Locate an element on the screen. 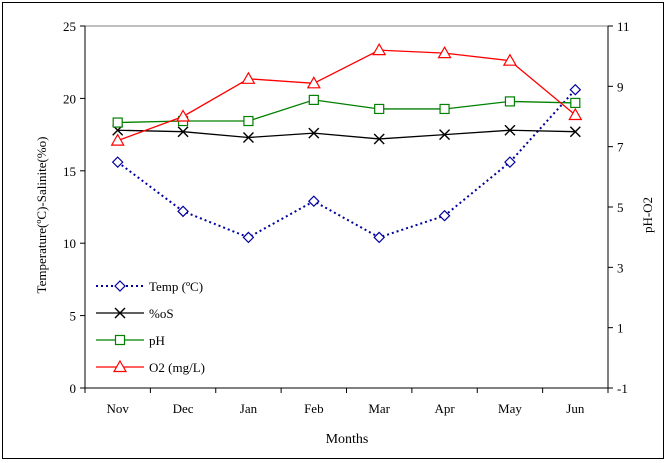 Image resolution: width=668 pixels, height=463 pixels. y-left-tick-label: 10 is located at coordinates (69, 243).